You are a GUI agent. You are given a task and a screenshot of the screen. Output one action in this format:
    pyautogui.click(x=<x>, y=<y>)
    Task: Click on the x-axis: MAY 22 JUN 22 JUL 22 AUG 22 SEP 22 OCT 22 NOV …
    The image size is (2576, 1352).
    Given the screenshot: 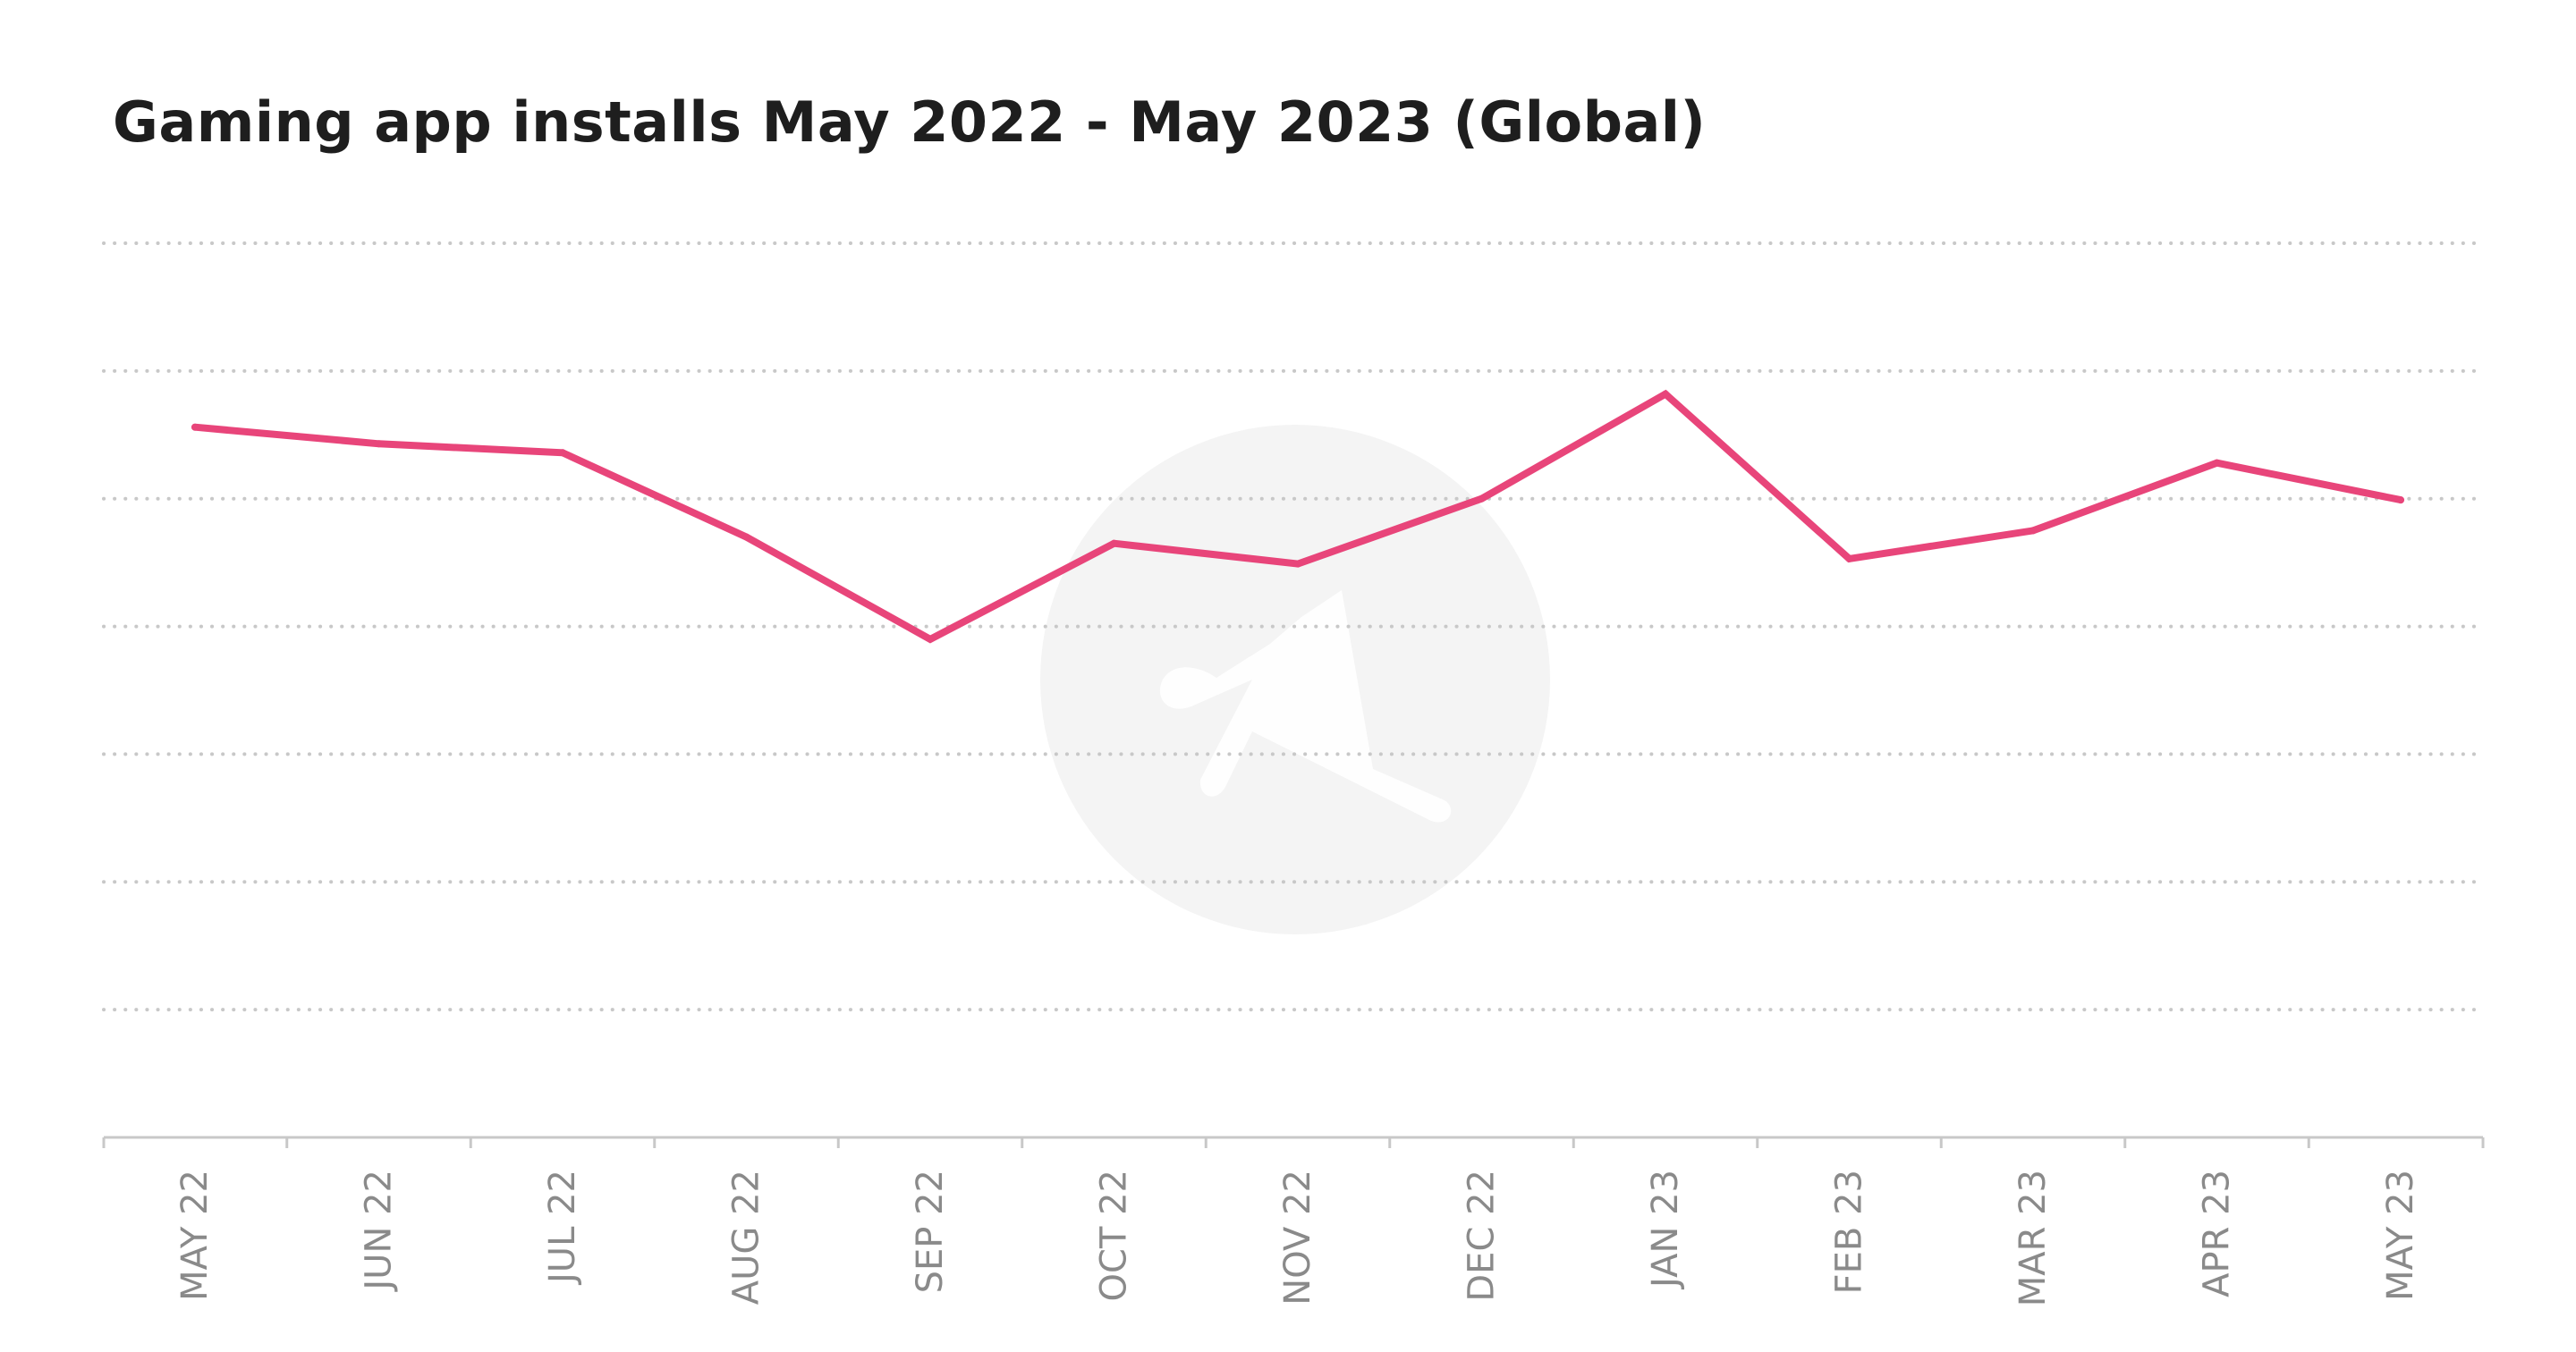 What is the action you would take?
    pyautogui.click(x=1293, y=1221)
    